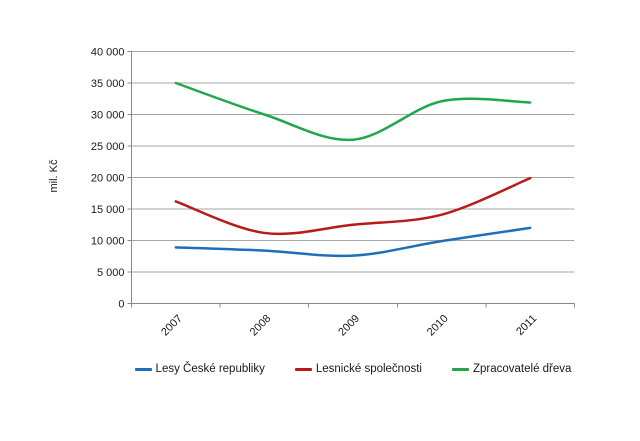 The height and width of the screenshot is (441, 640). I want to click on x-tick-label: 2010, so click(438, 326).